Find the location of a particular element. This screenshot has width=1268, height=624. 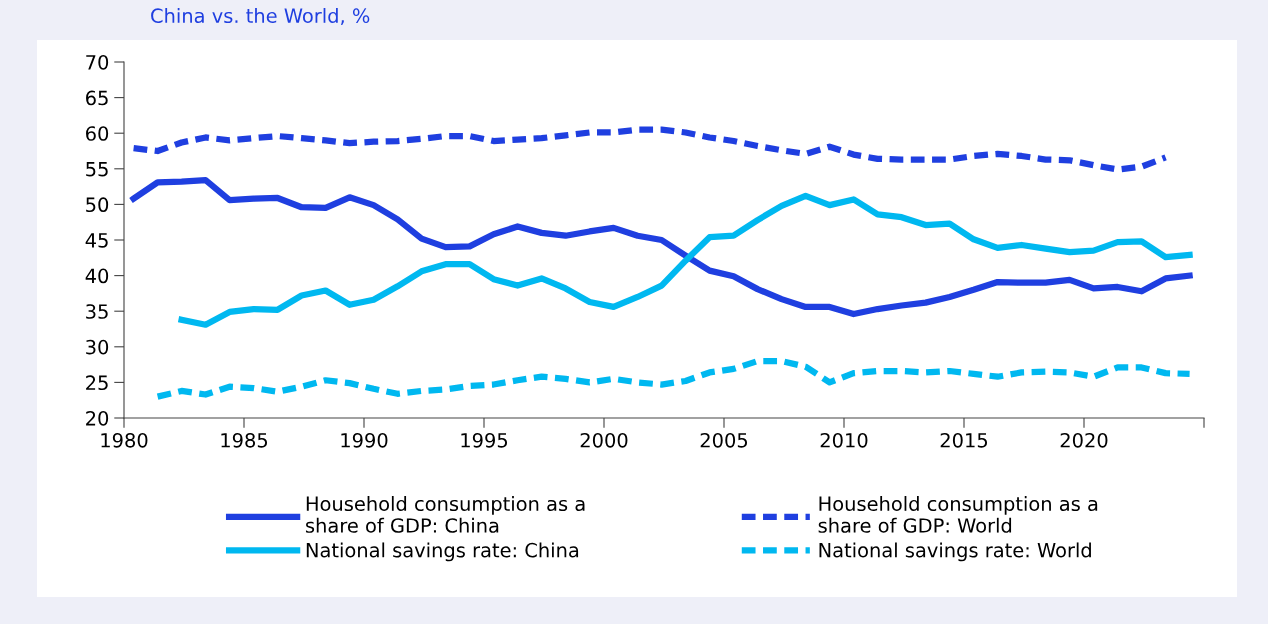

y-tick-label: 35 is located at coordinates (97, 311).